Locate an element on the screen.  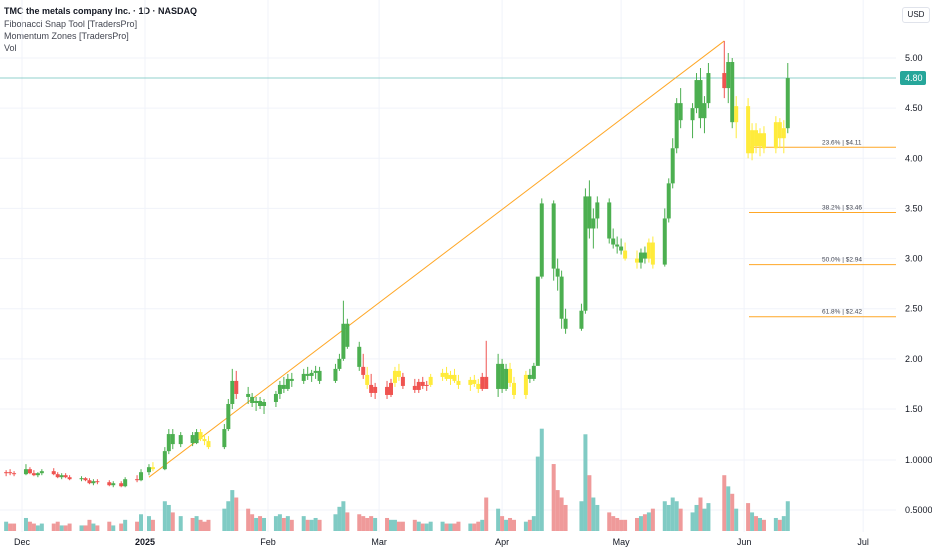
price-axis-tick-0: 5.00 is located at coordinates (914, 58).